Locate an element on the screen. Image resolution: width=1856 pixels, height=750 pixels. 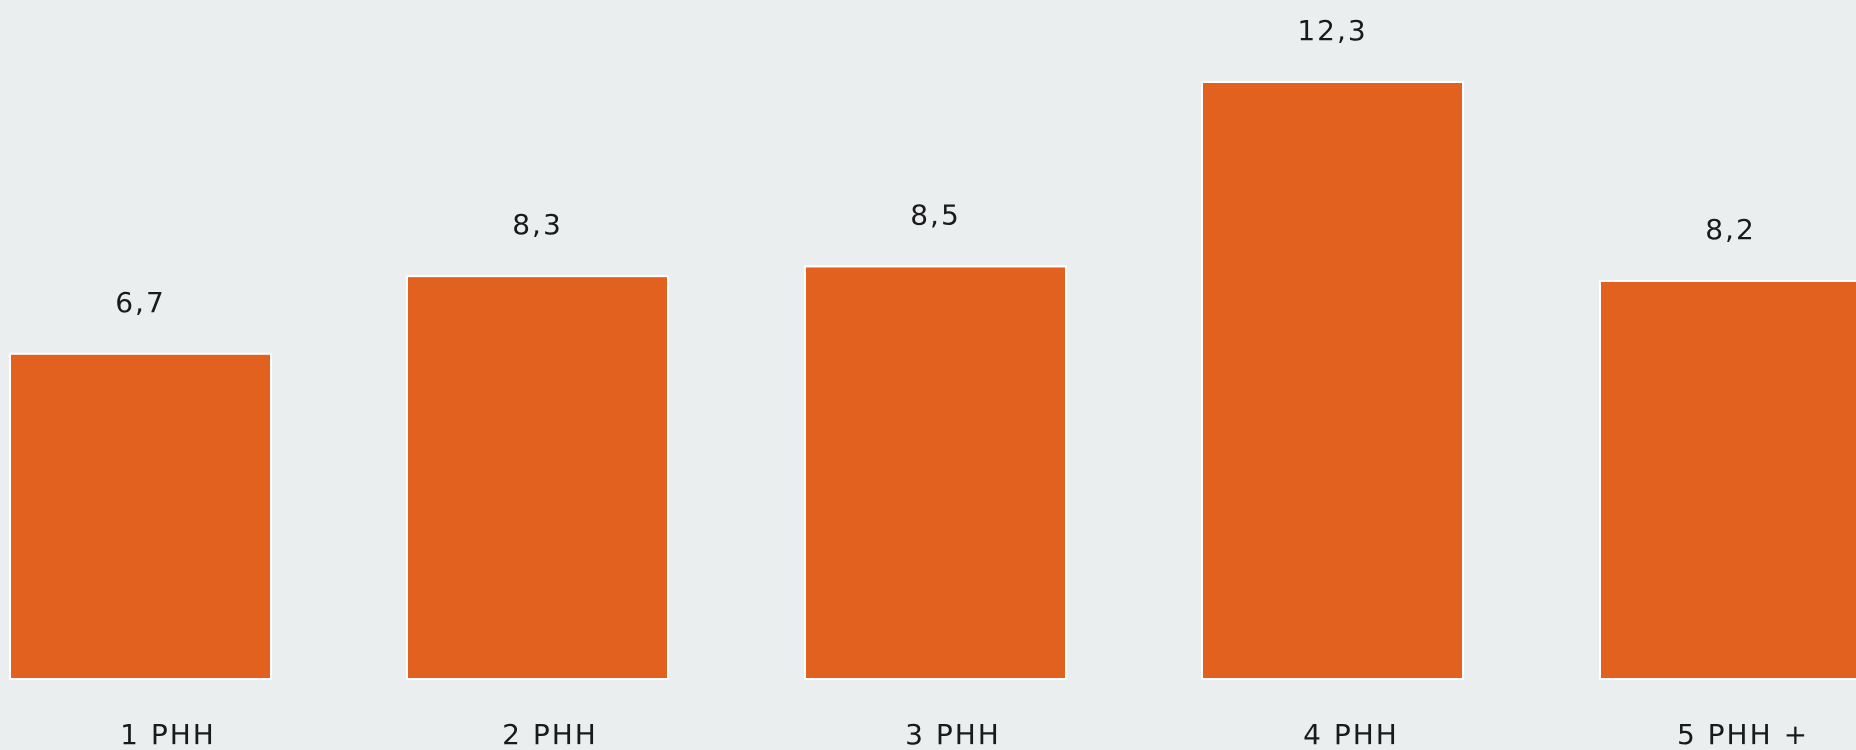
category-label-2: 2 PHH is located at coordinates (550, 734).